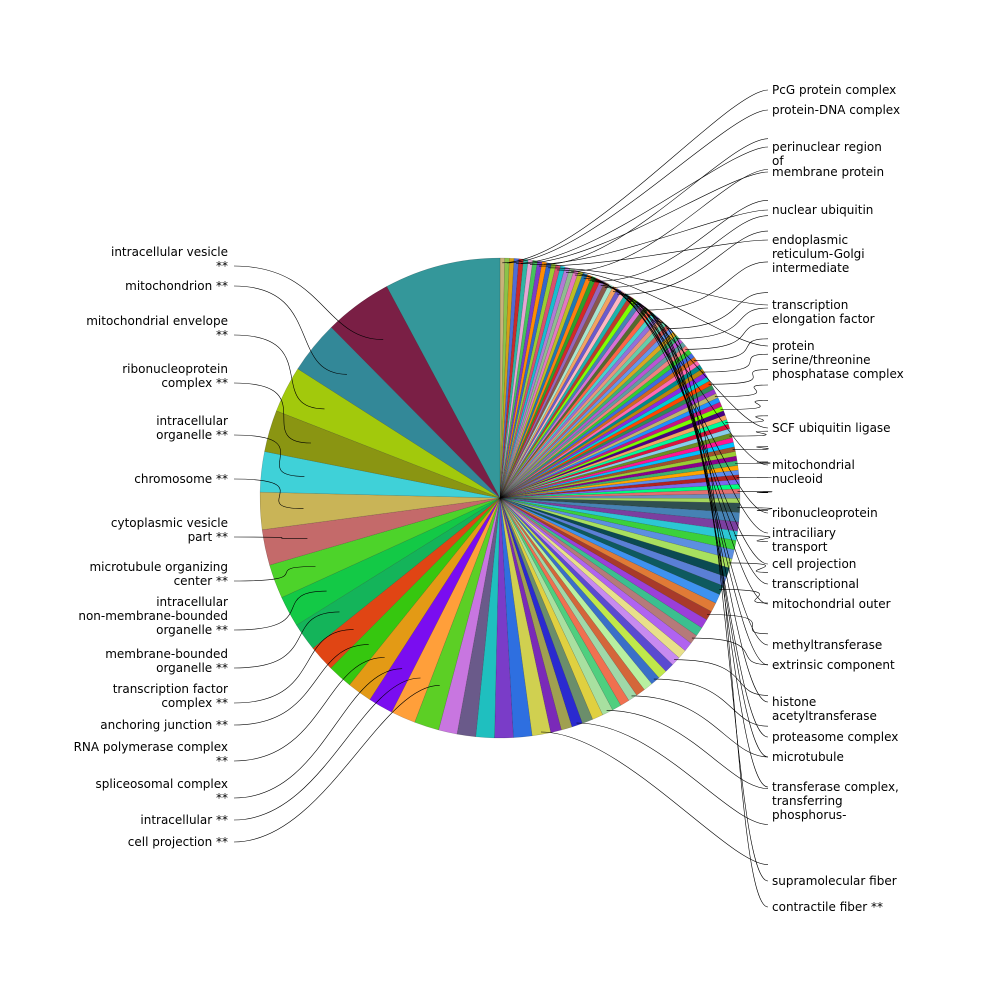  What do you see at coordinates (151, 754) in the screenshot?
I see `slice-label: RNA polymerase complex **` at bounding box center [151, 754].